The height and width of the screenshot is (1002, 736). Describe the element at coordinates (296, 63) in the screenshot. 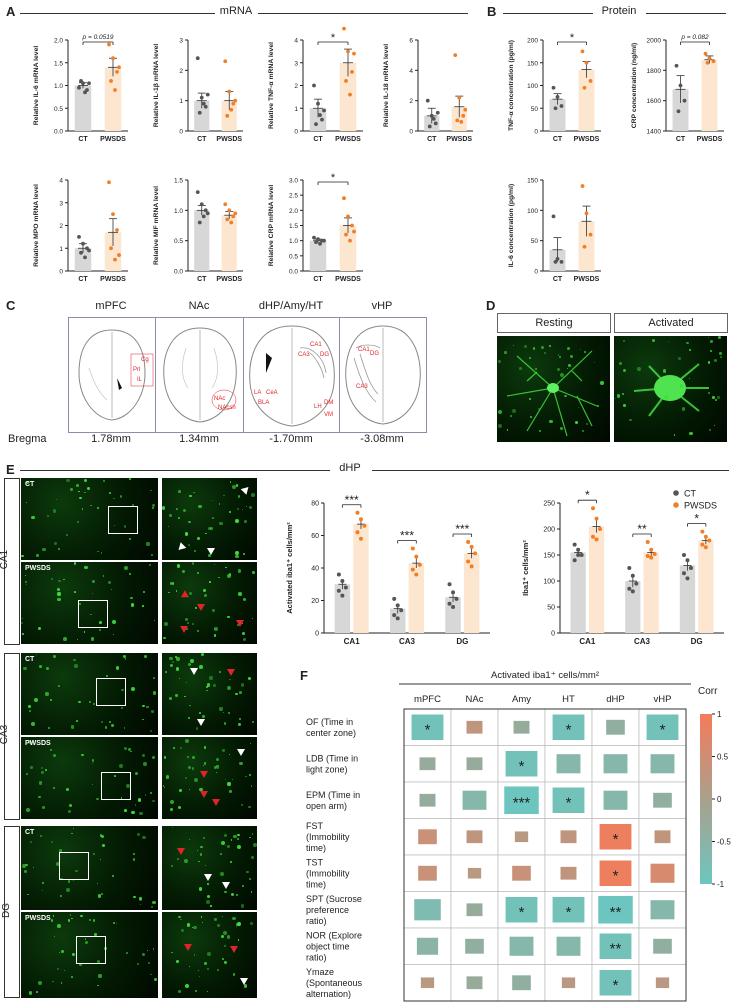

I see `y-tick-label: 3` at that location.